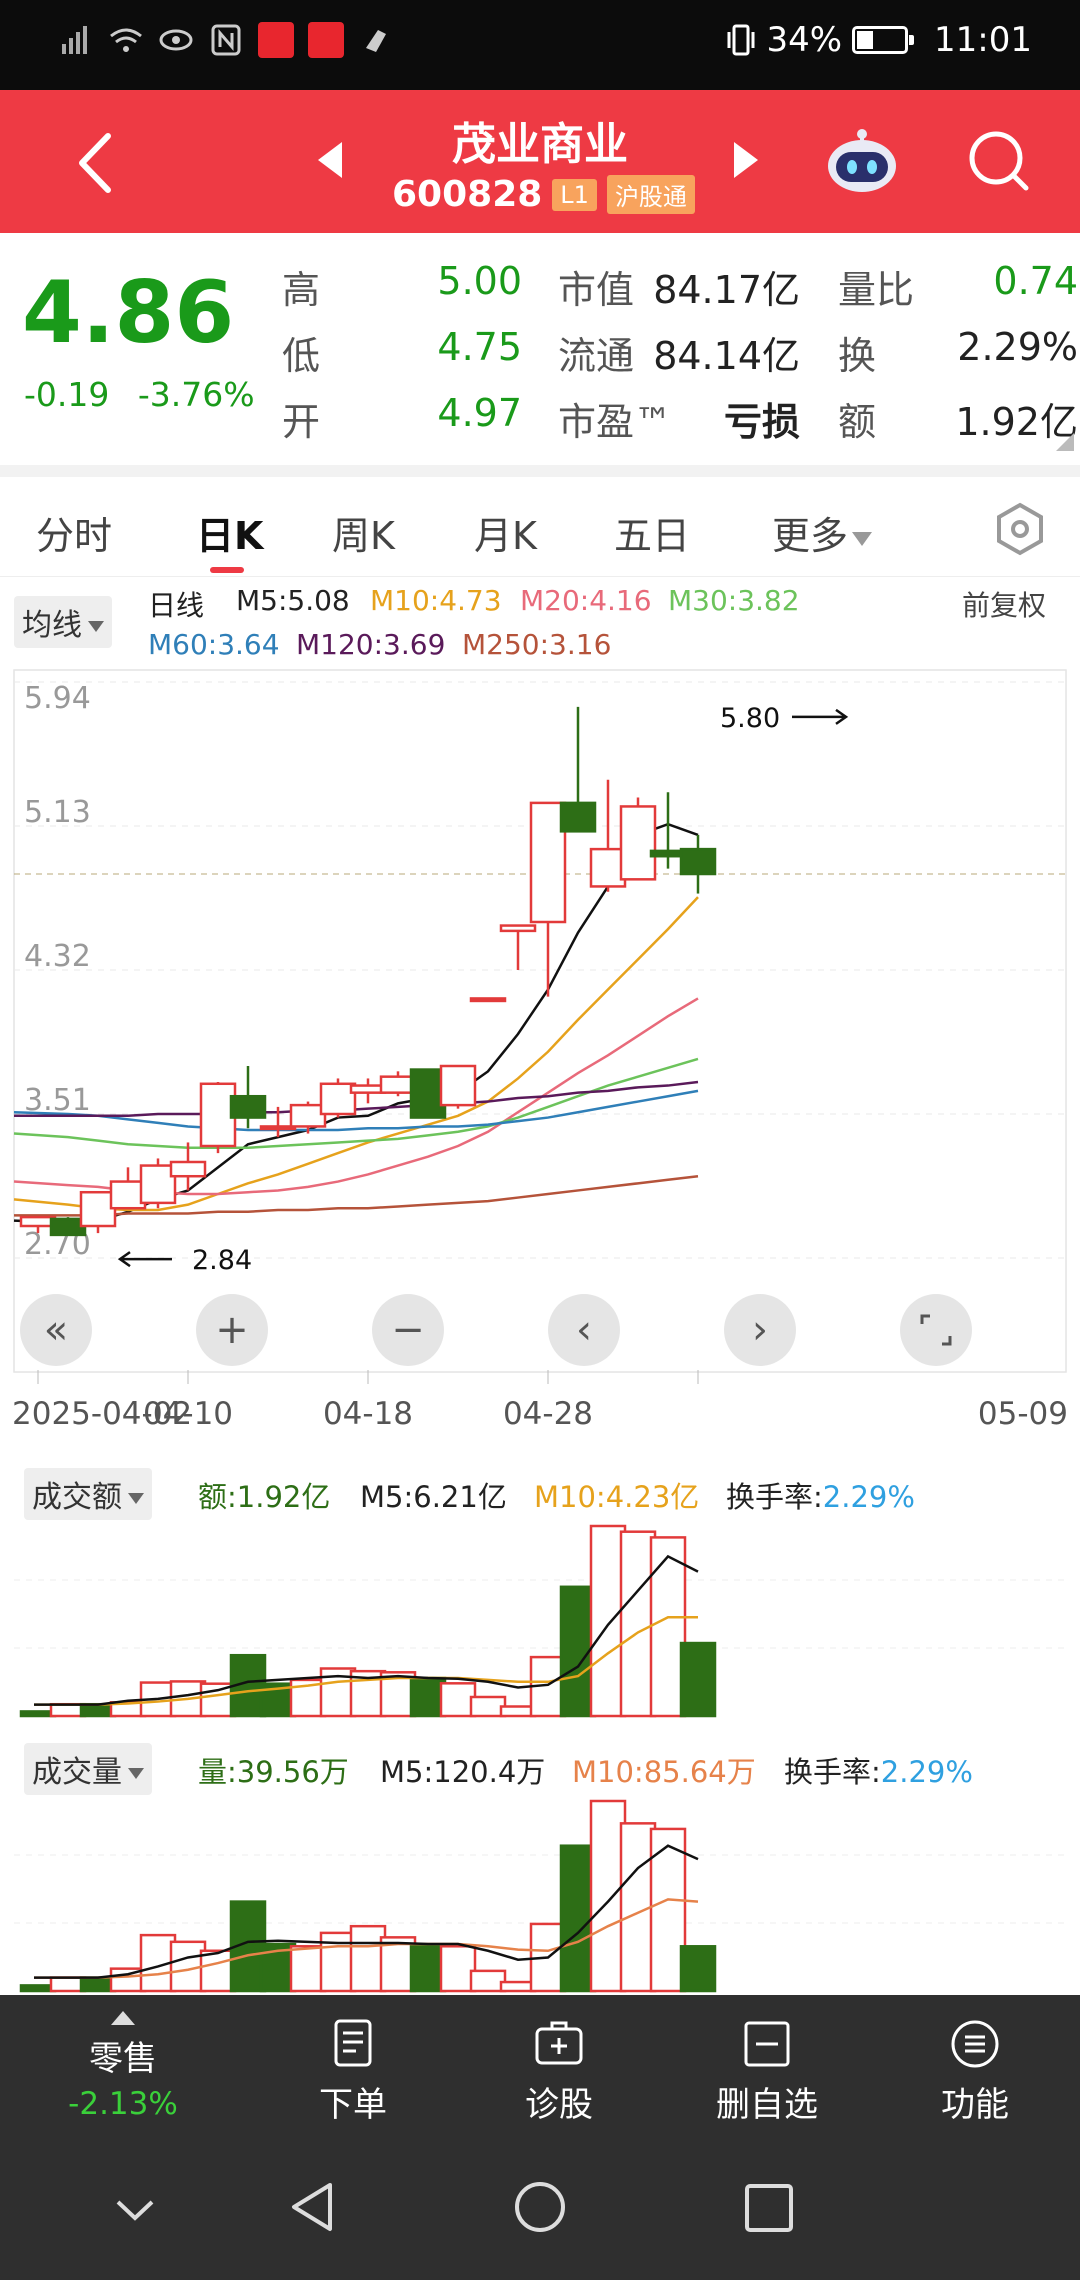 Image resolution: width=1080 pixels, height=2280 pixels. Describe the element at coordinates (123, 2018) in the screenshot. I see `triangle-up-icon` at that location.